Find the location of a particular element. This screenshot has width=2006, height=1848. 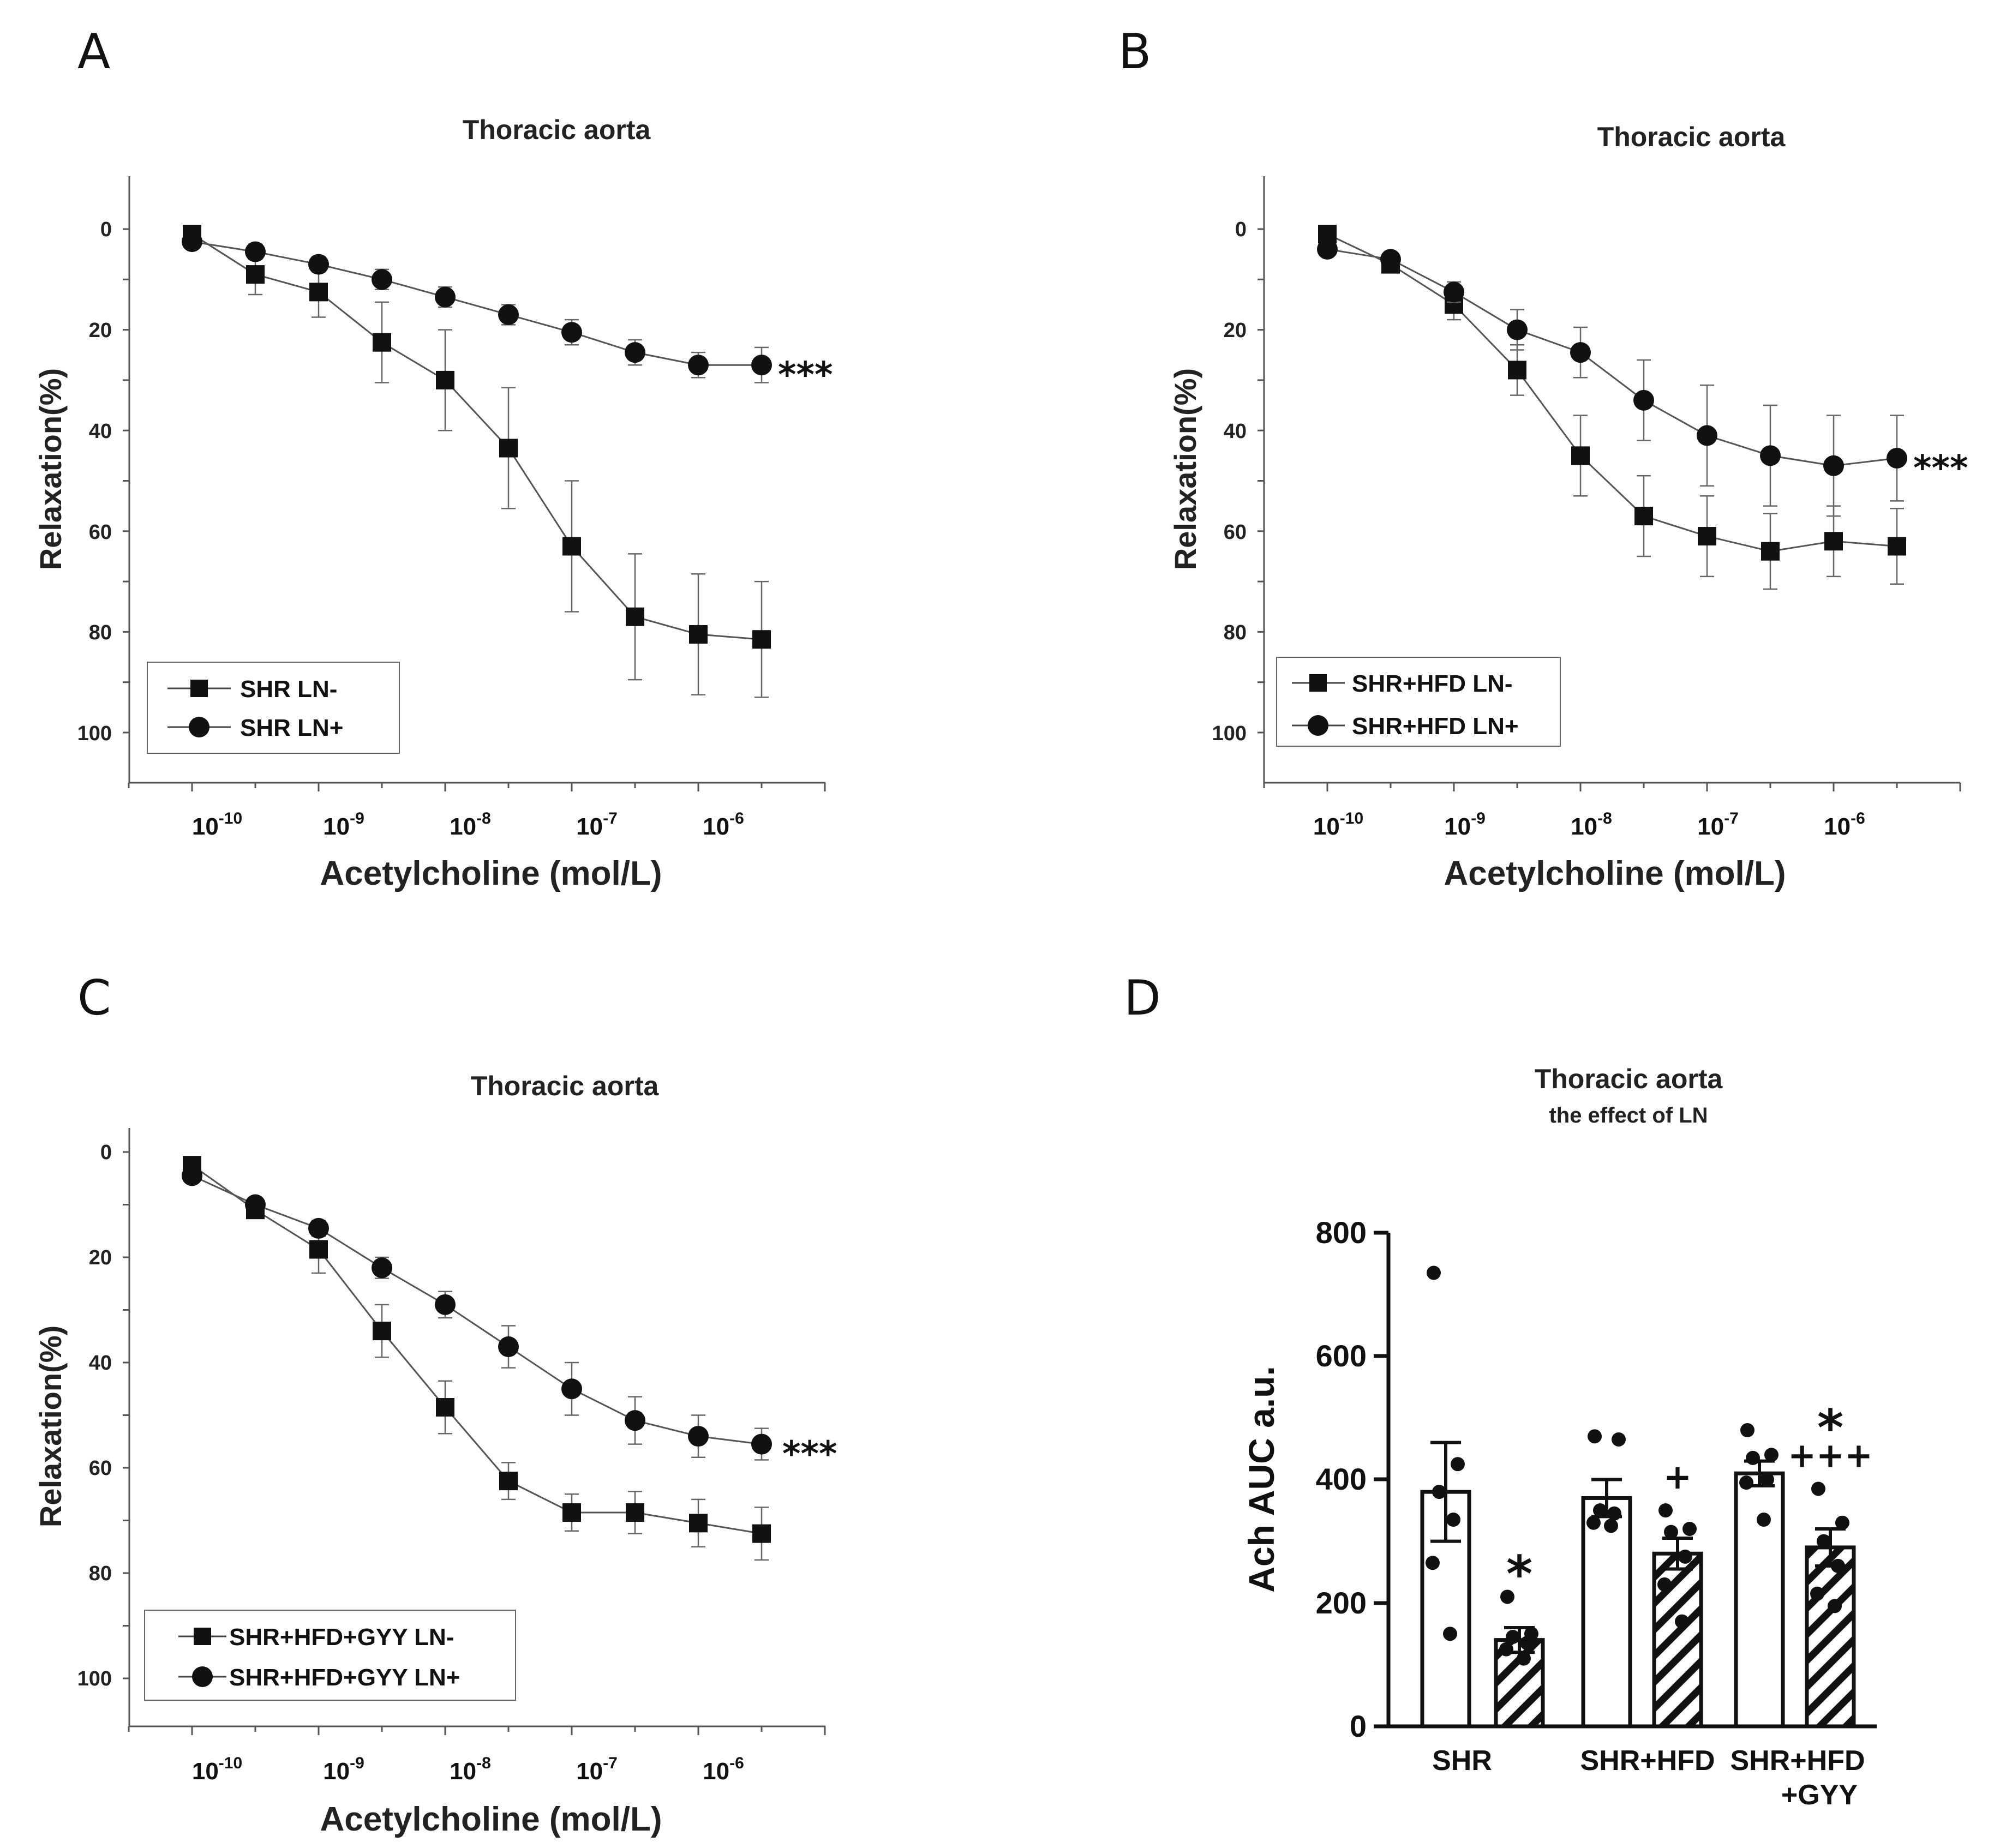

panel-a-x-axis-label: Acetylcholine (mol/L) is located at coordinates (491, 873).